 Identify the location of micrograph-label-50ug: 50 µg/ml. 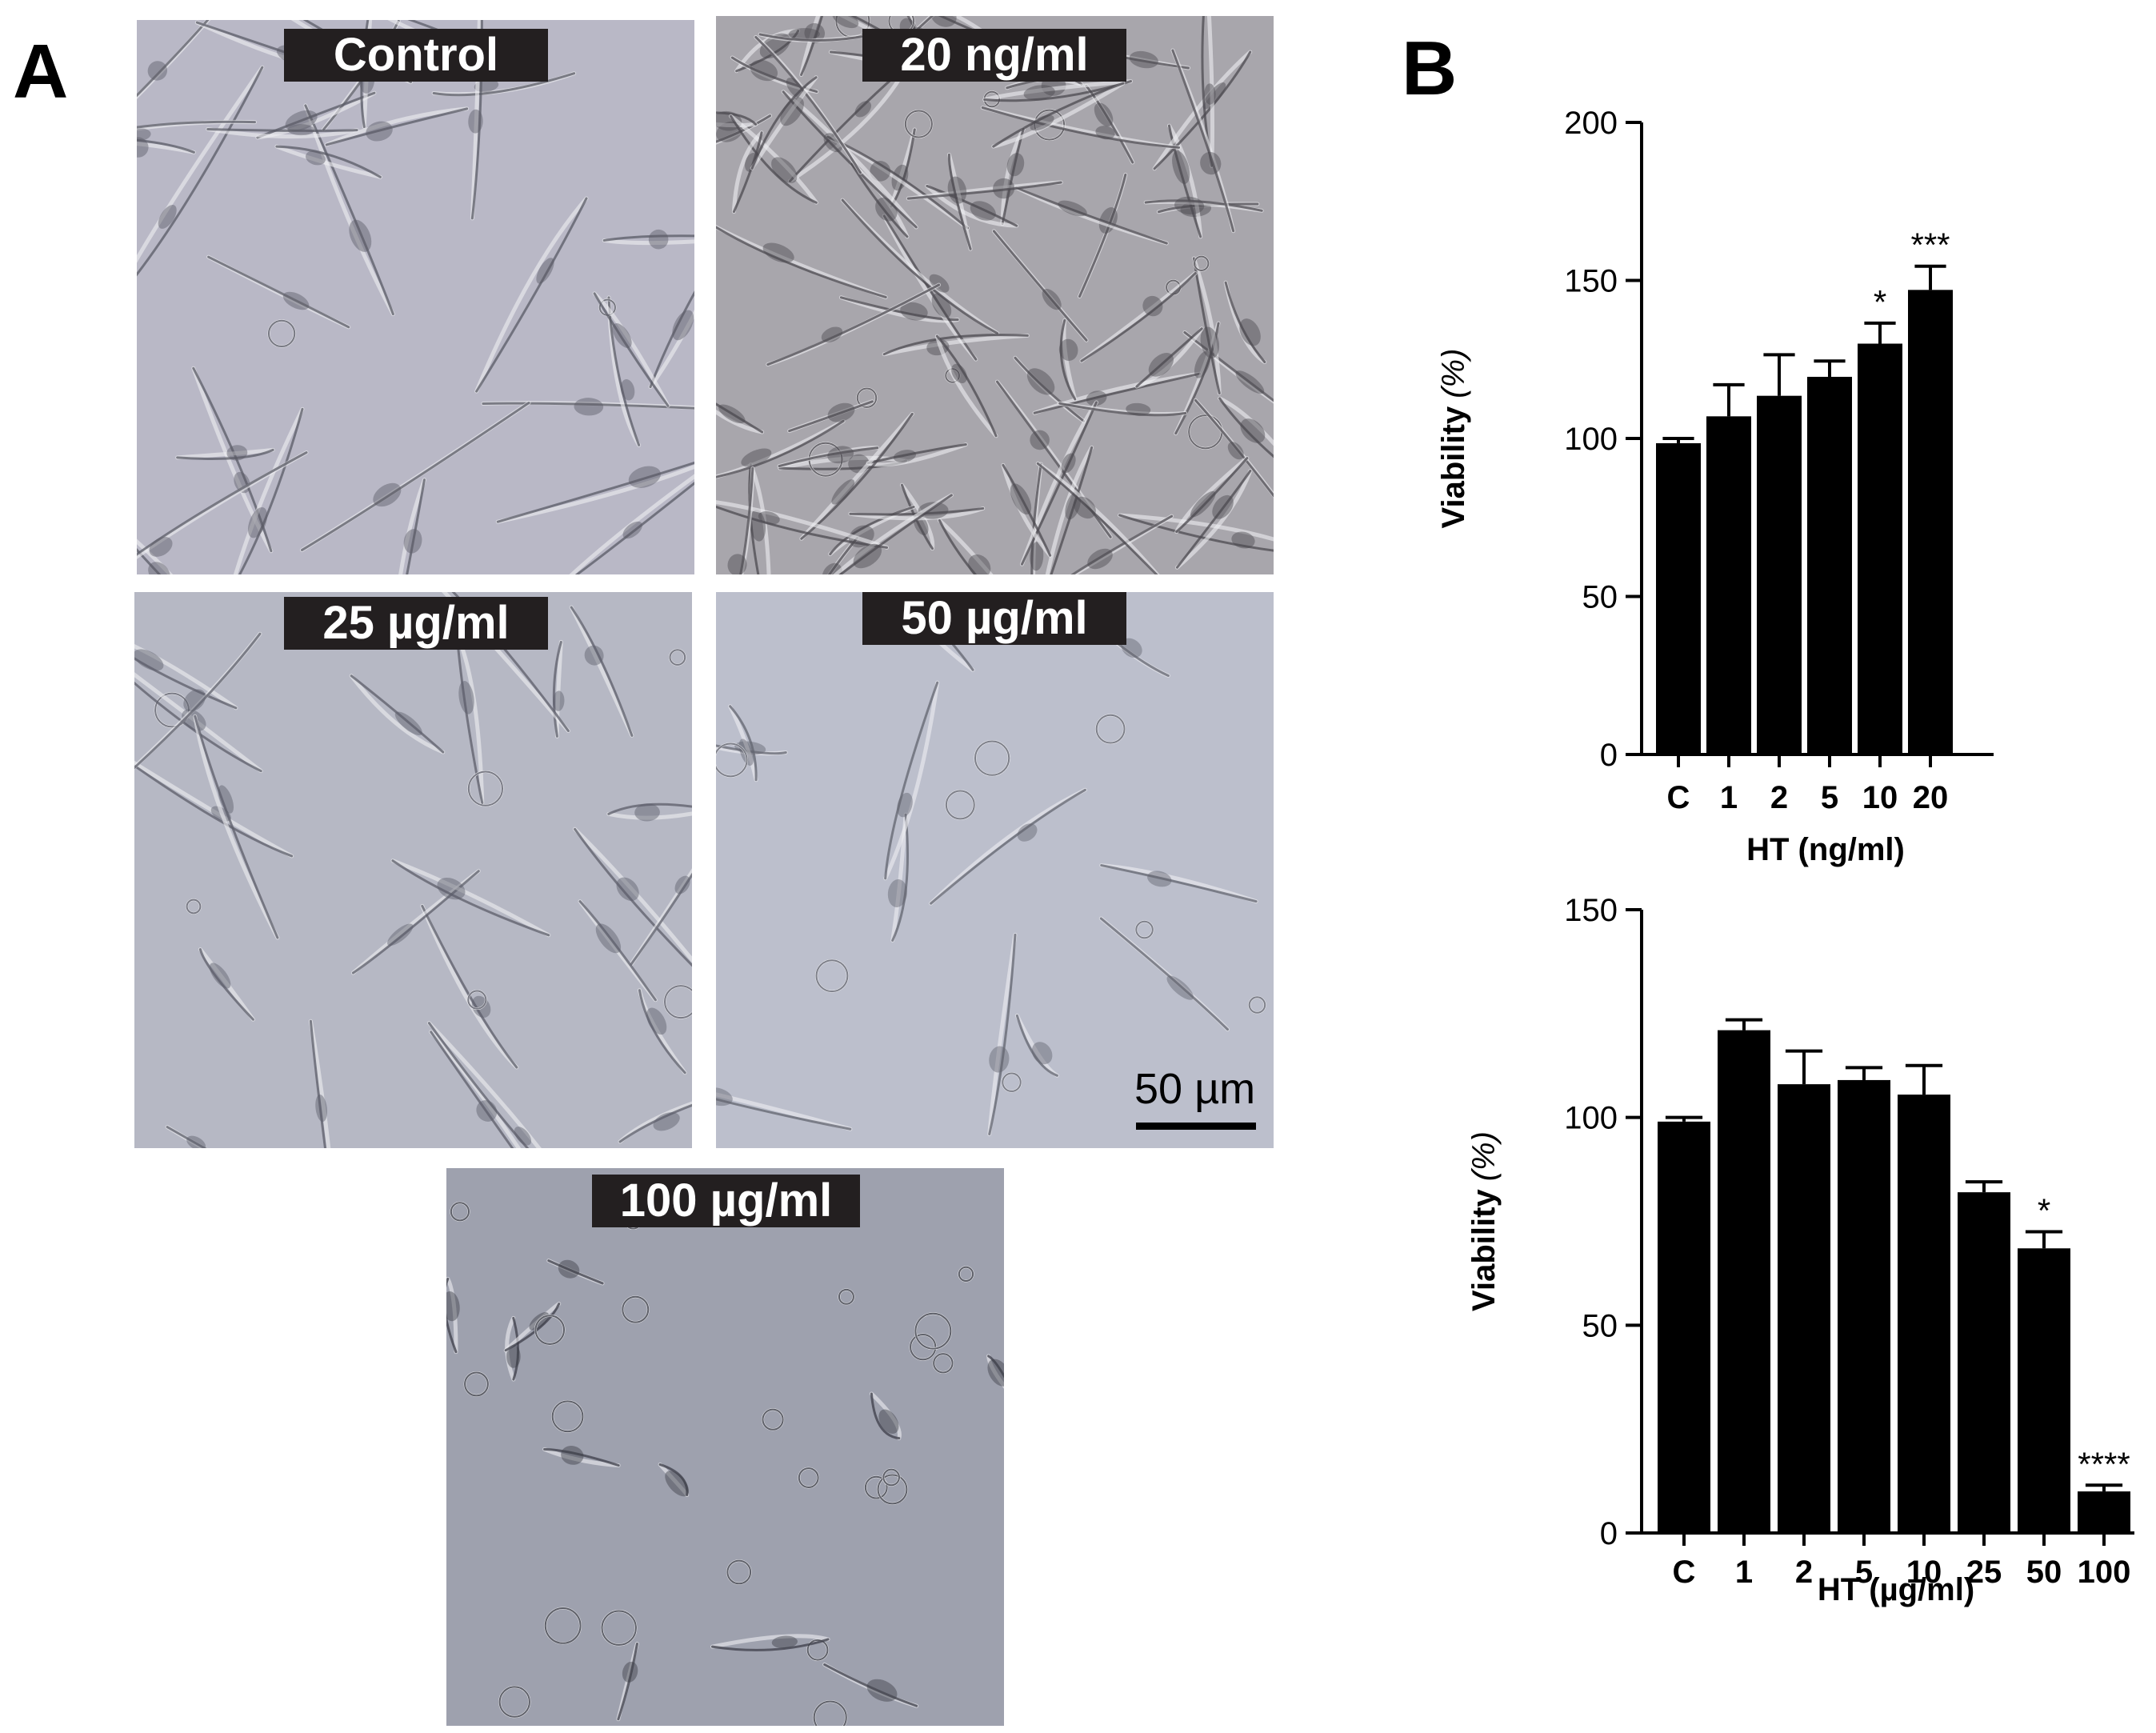
(994, 619).